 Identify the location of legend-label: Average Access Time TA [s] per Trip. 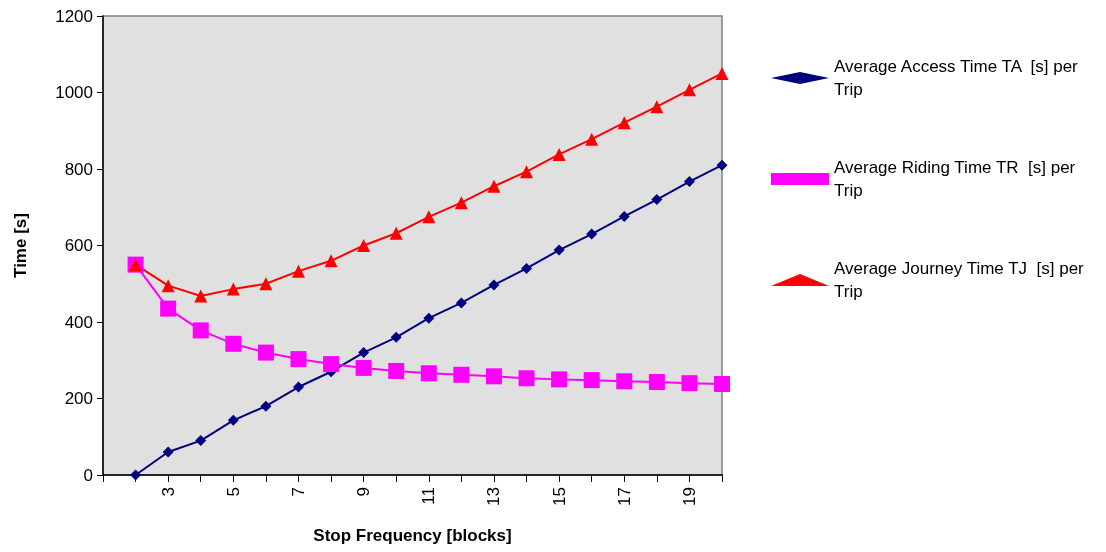
(958, 78).